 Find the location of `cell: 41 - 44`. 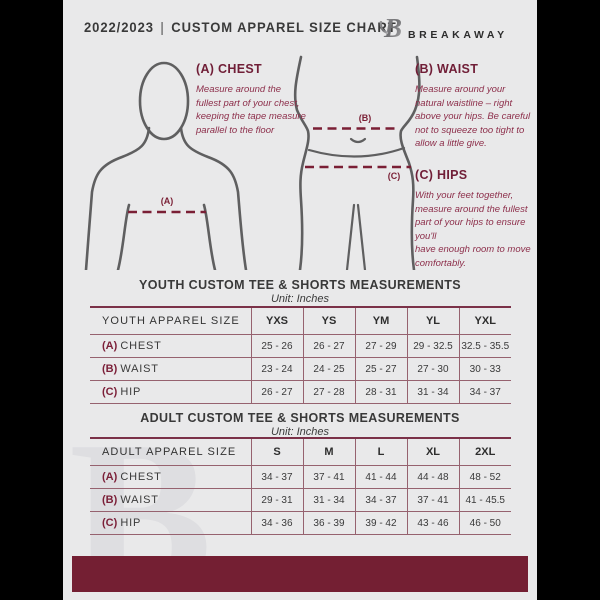

cell: 41 - 44 is located at coordinates (380, 477).